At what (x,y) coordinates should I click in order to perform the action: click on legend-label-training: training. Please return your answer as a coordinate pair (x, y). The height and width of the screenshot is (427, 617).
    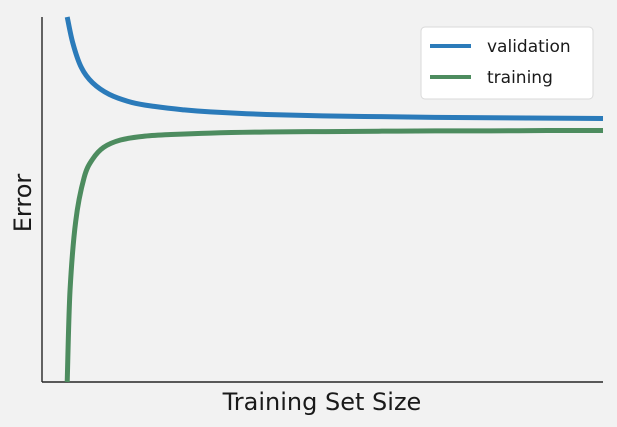
    Looking at the image, I should click on (520, 78).